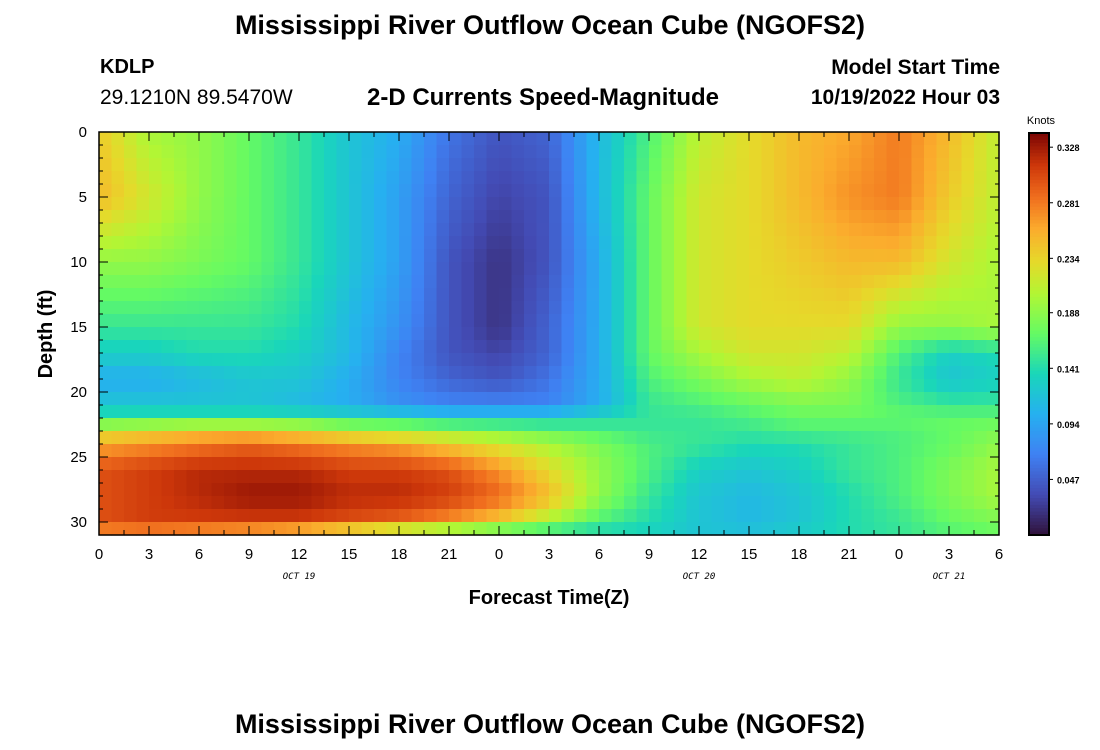 Image resolution: width=1100 pixels, height=750 pixels. Describe the element at coordinates (1068, 369) in the screenshot. I see `colorbar-tick-label: 0.141` at that location.